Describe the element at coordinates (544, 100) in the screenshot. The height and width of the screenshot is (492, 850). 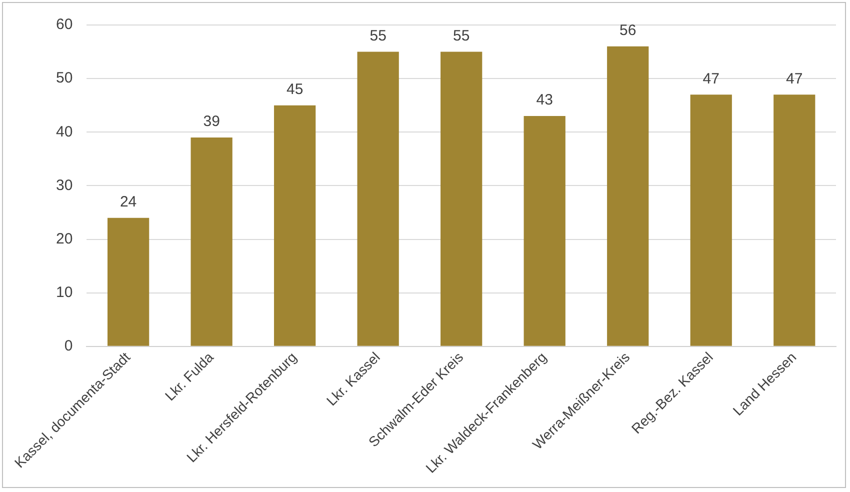
I see `data-label: 43` at that location.